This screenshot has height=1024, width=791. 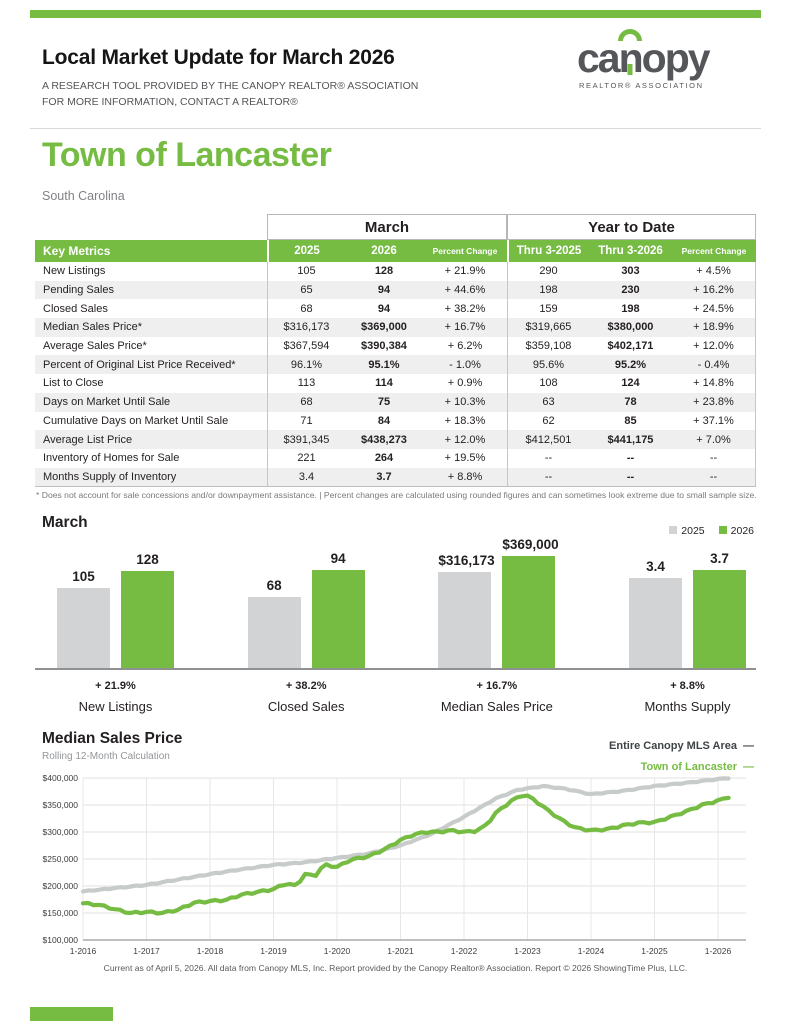 What do you see at coordinates (630, 476) in the screenshot?
I see `value-ytd-2026: --` at bounding box center [630, 476].